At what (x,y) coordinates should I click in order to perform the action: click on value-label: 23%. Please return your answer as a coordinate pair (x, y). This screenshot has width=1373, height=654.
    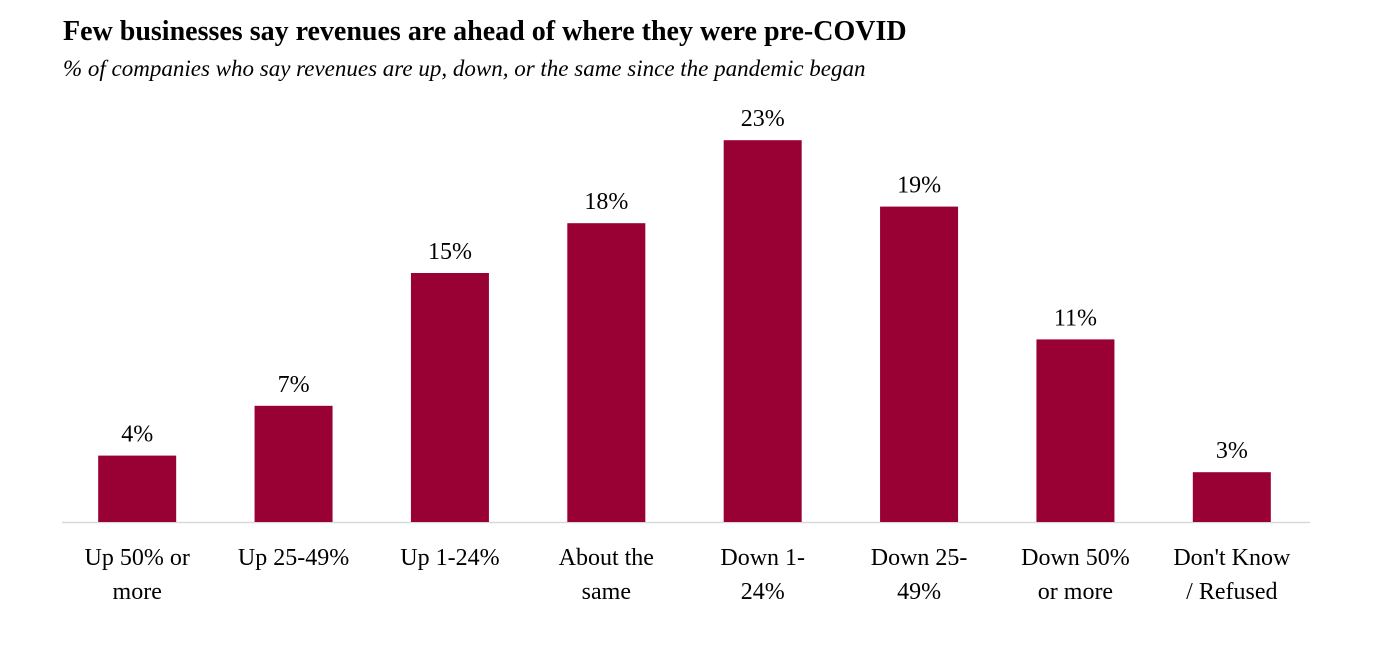
    Looking at the image, I should click on (763, 119).